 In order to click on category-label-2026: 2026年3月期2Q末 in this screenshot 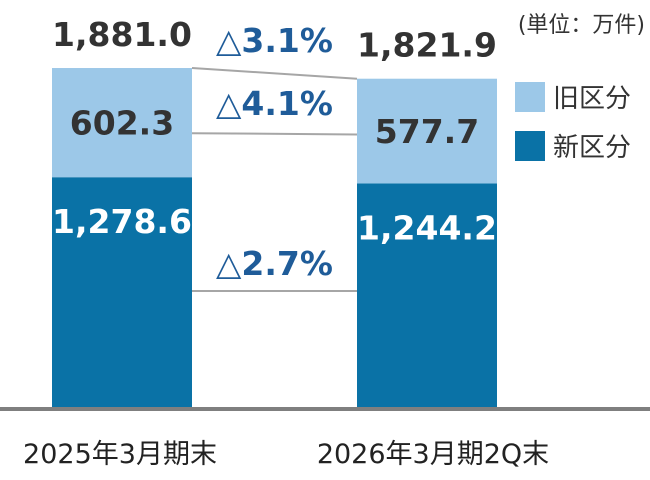, I will do `click(433, 454)`.